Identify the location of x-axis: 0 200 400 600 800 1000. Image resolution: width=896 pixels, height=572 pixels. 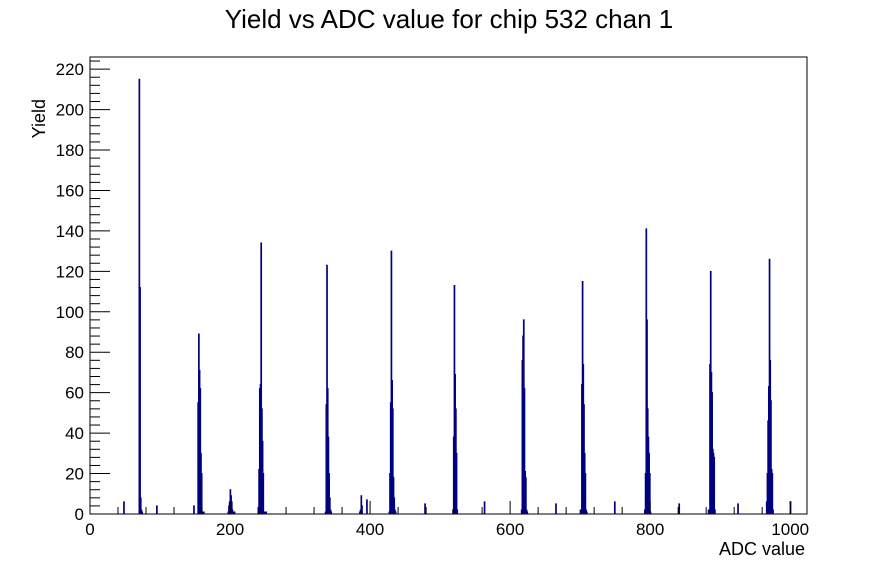
(447, 520).